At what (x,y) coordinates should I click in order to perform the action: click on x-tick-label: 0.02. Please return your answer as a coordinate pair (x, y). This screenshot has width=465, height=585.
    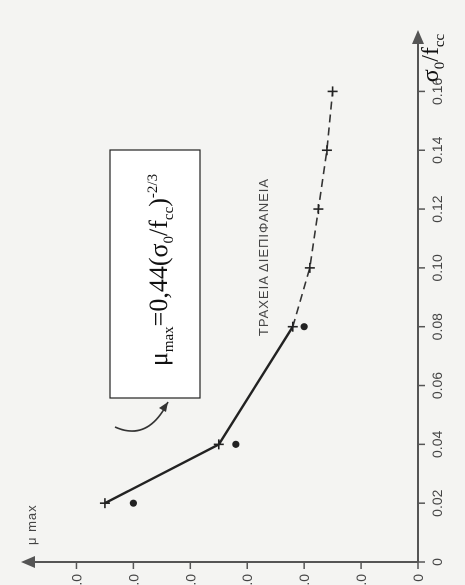
    Looking at the image, I should click on (437, 502).